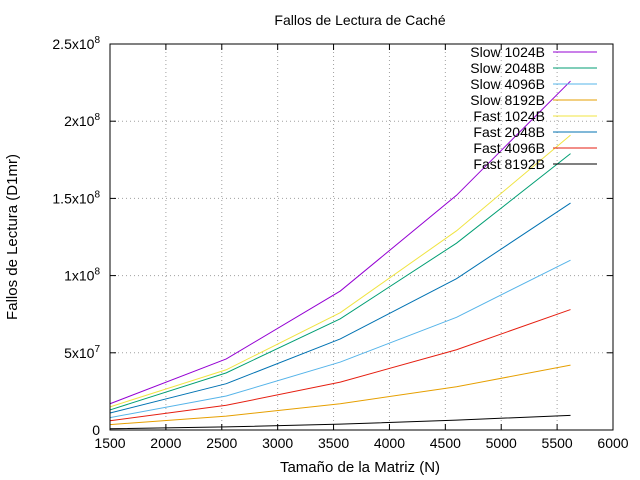 The image size is (640, 480). What do you see at coordinates (12, 237) in the screenshot?
I see `y-axis-label: Fallos de Lectura (D1mr)` at bounding box center [12, 237].